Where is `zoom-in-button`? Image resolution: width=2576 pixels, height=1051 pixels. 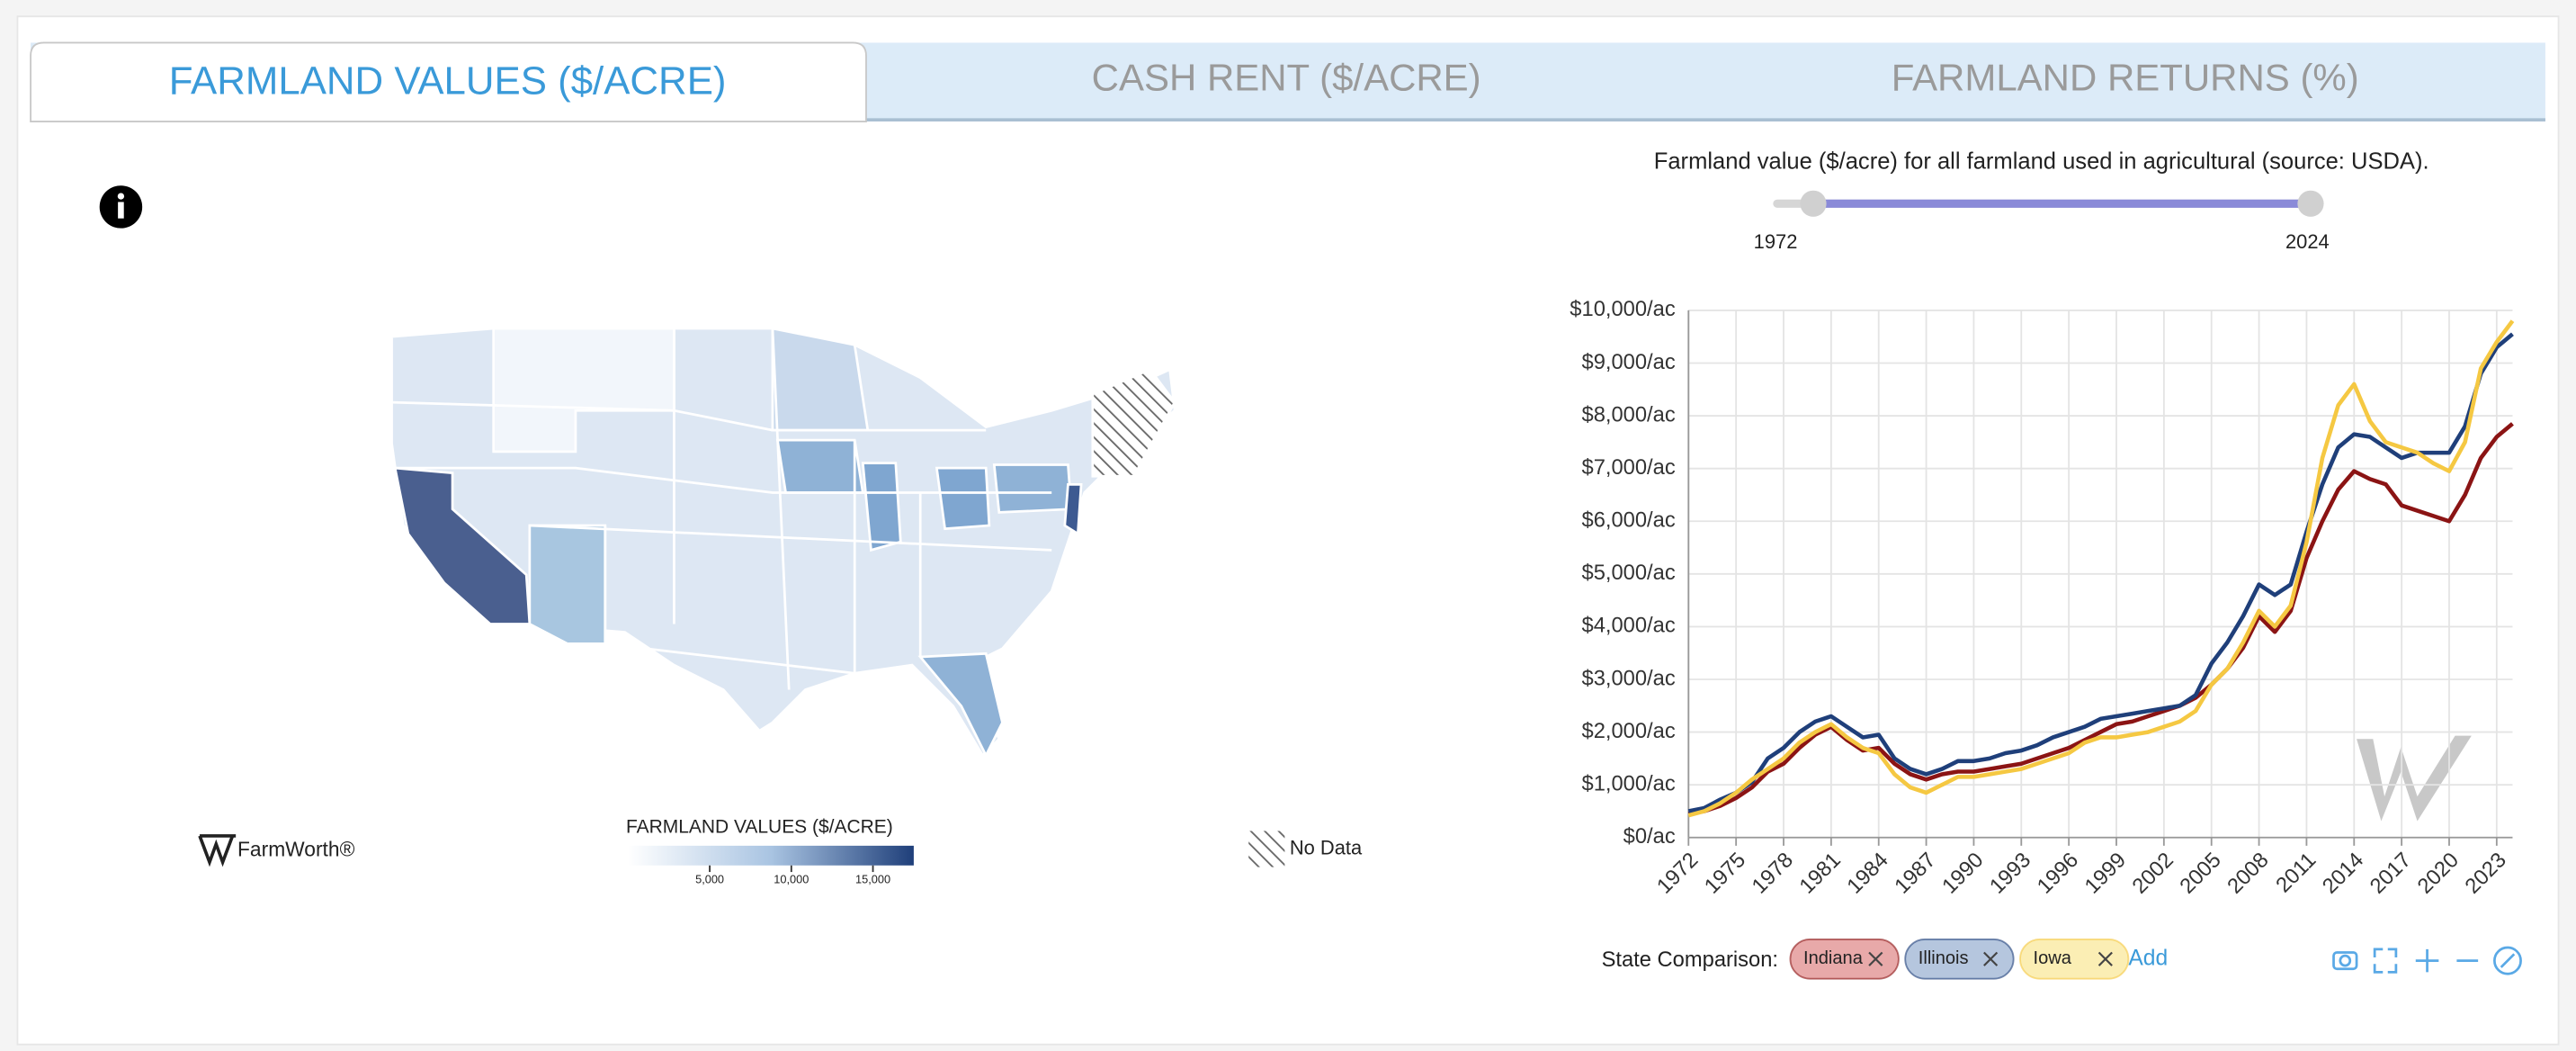
zoom-in-button is located at coordinates (2427, 960).